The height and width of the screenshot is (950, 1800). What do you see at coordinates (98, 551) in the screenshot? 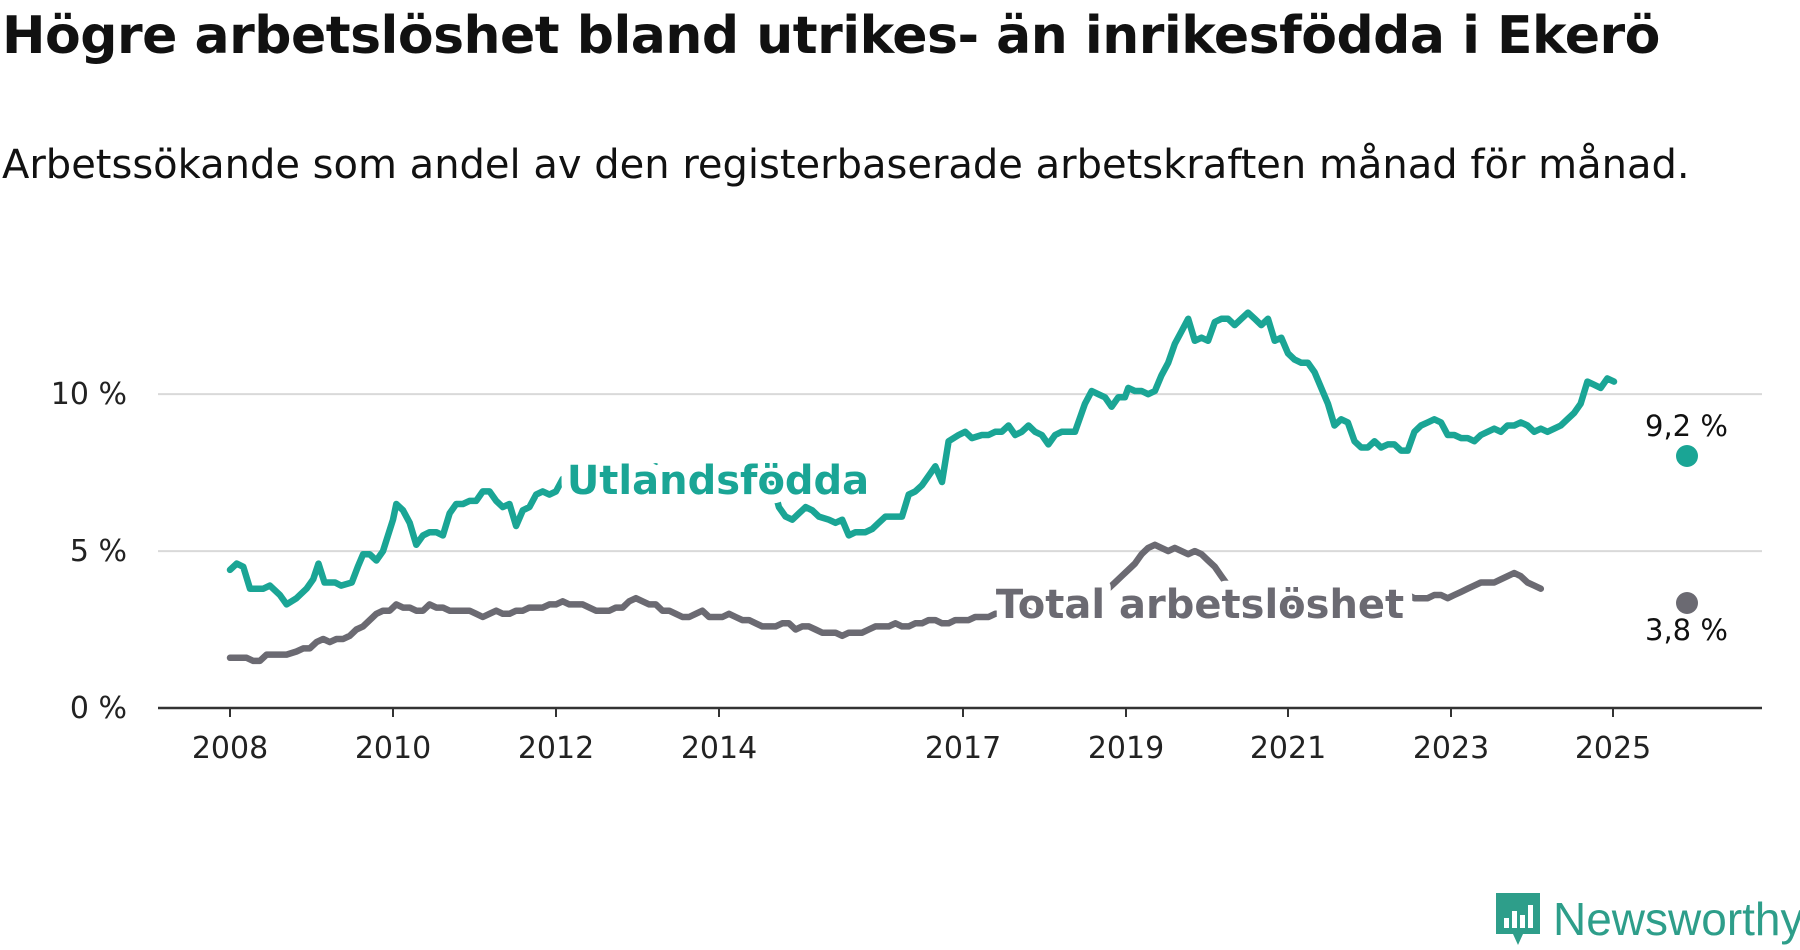
I see `y-tick-label: 5 %` at bounding box center [98, 551].